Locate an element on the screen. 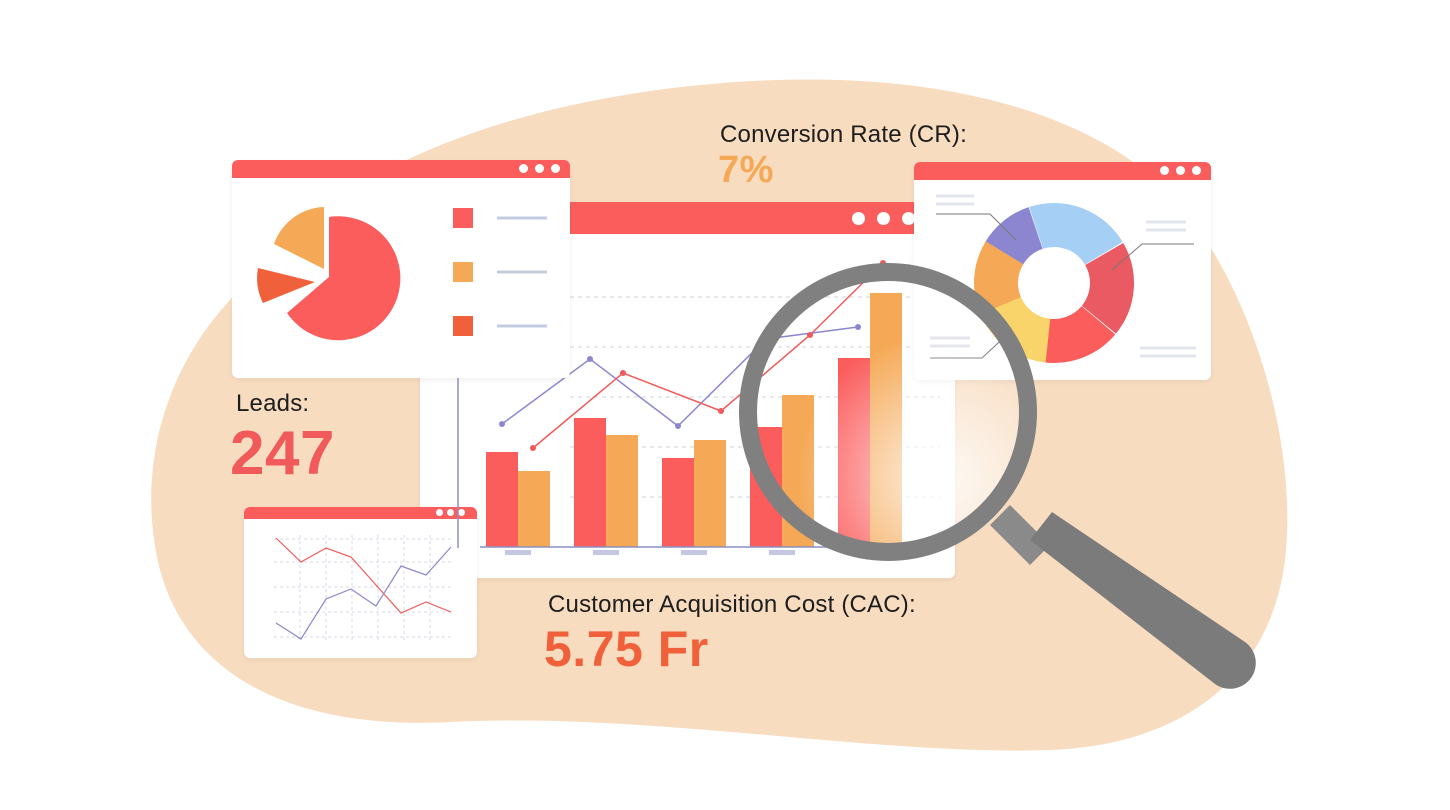  mini-line-chart is located at coordinates (364, 588).